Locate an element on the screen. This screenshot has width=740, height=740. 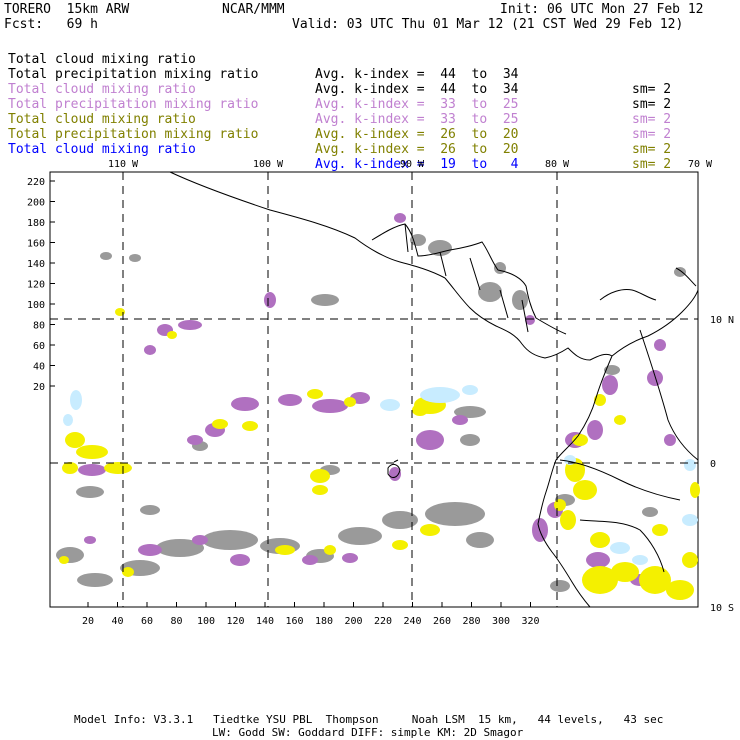
coastline-caribbean is located at coordinates (469, 279).